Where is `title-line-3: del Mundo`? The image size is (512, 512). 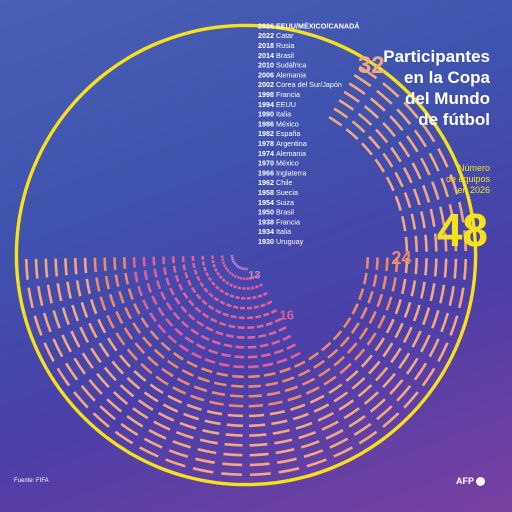
title-line-3: del Mundo is located at coordinates (447, 98).